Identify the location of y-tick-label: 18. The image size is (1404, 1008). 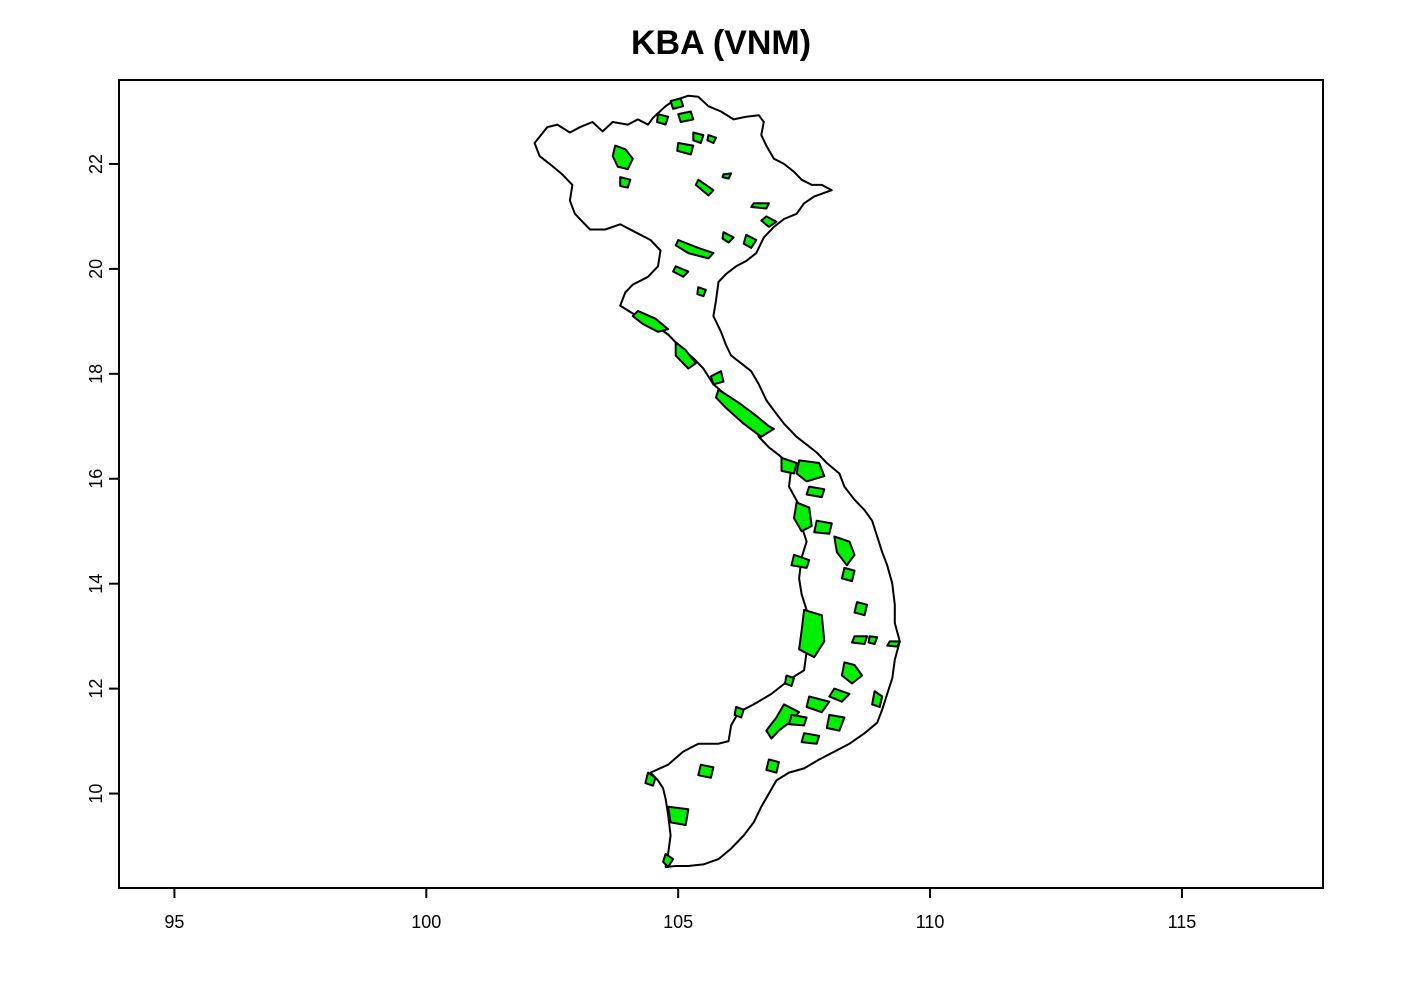
(96, 374).